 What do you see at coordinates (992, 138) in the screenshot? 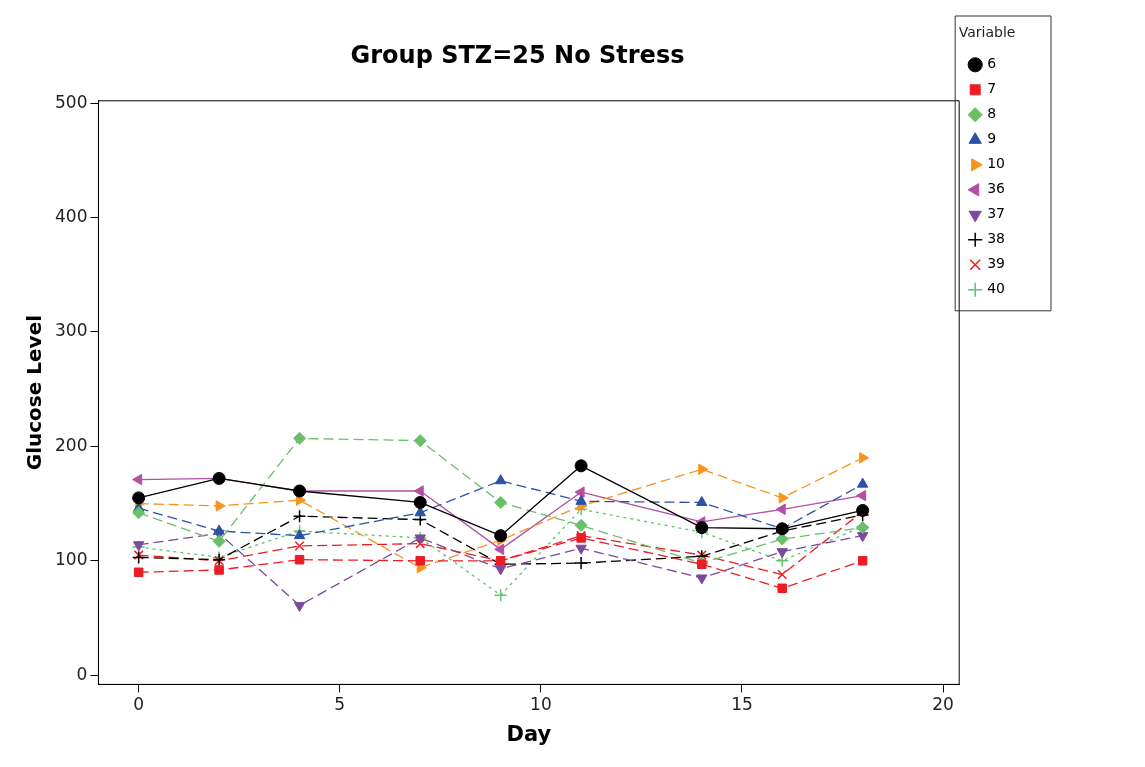
I see `legend-label: 9` at bounding box center [992, 138].